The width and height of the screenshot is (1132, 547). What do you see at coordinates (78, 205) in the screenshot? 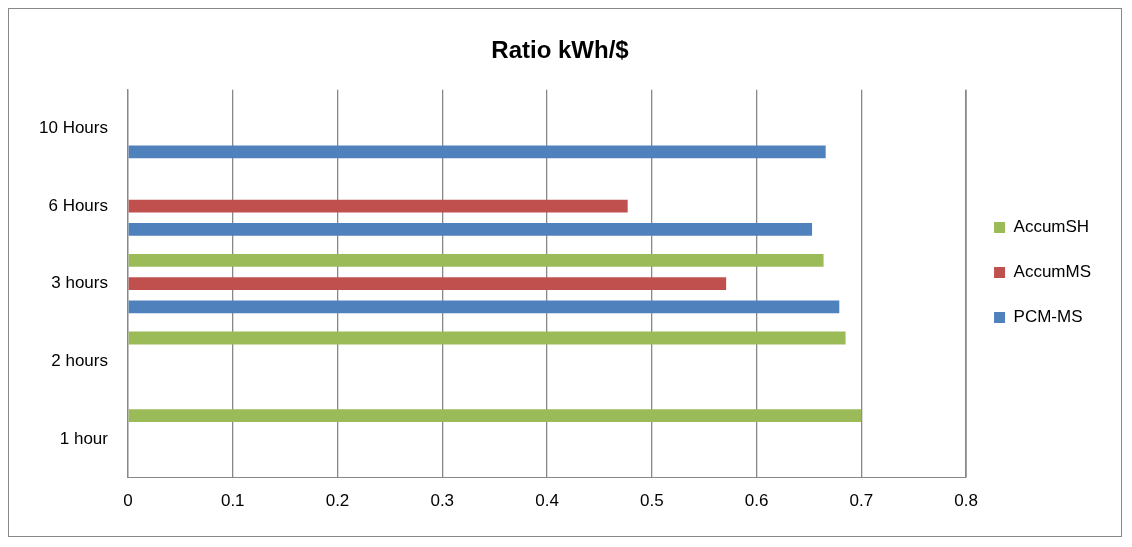
I see `y-tick-label: 6 Hours` at bounding box center [78, 205].